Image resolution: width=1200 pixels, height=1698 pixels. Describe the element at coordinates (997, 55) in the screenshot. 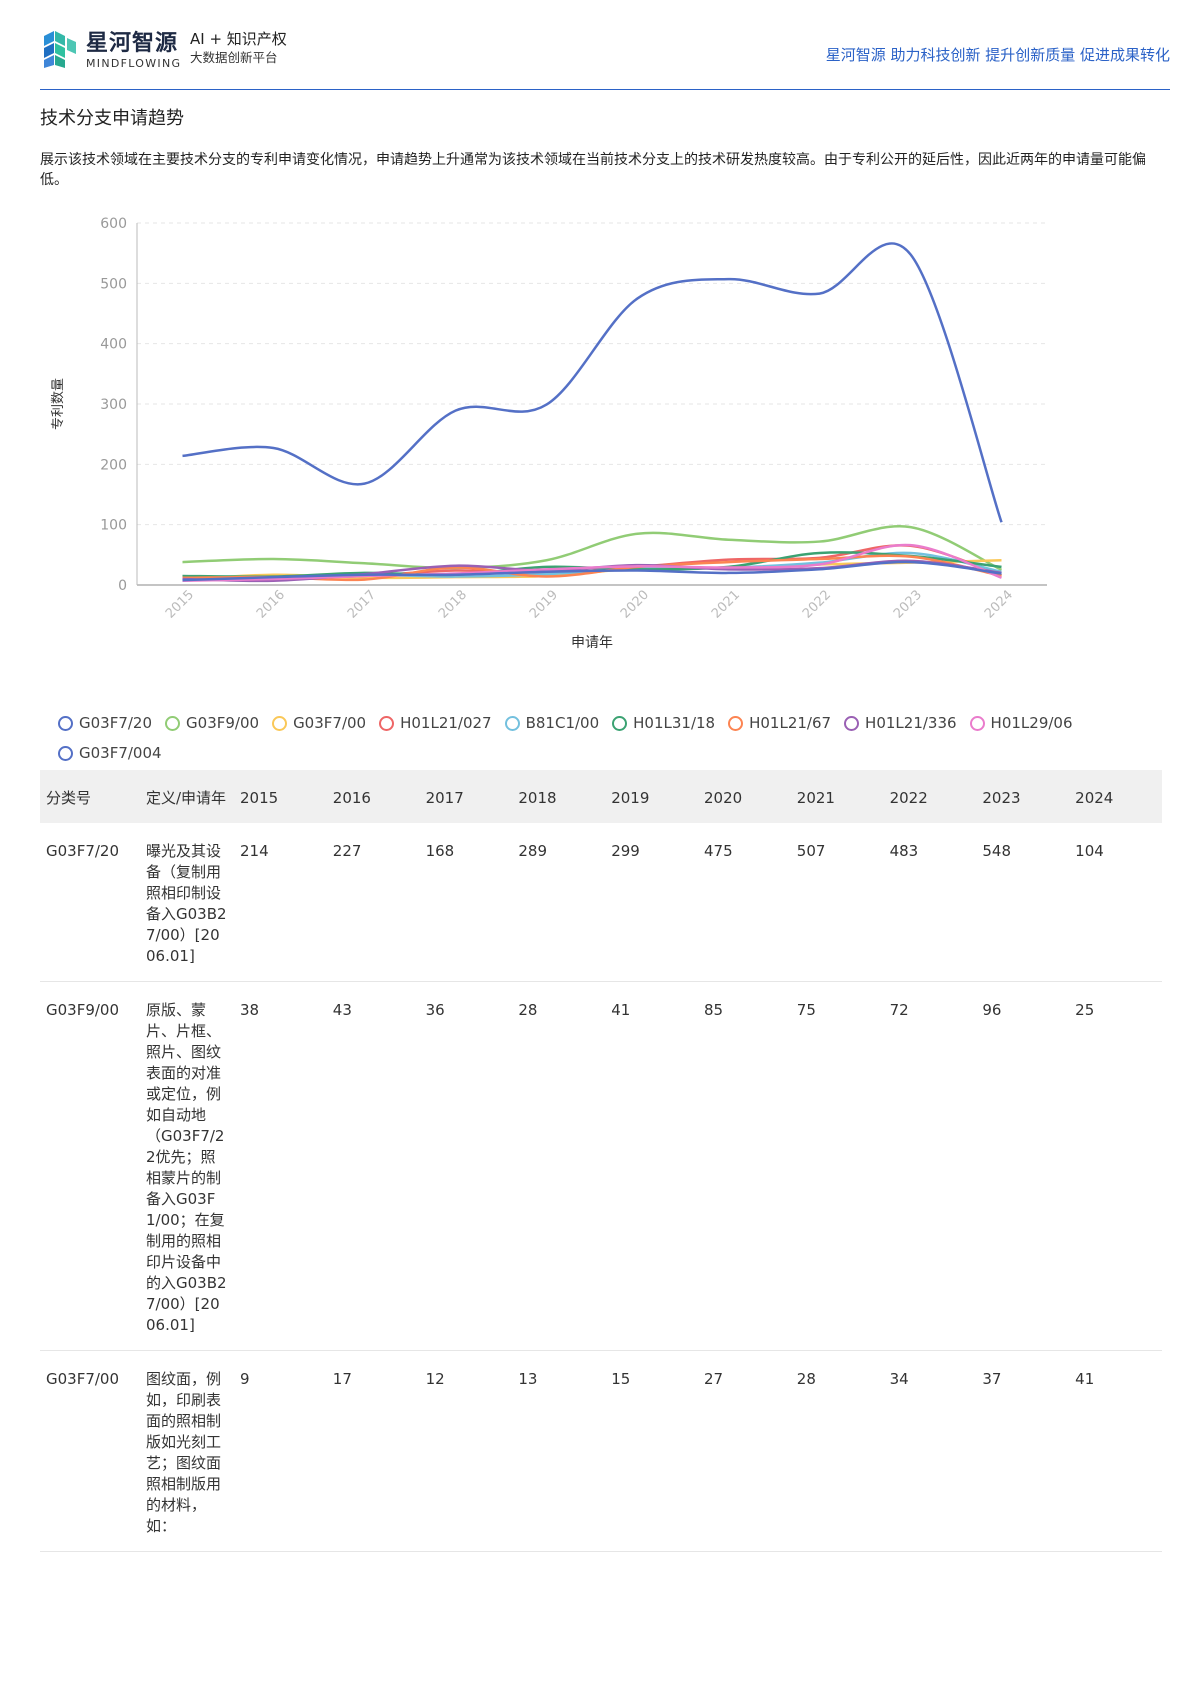

I see `header-slogan: 星河智源 助力科技创新 提升创新质量 促进成果转化` at that location.